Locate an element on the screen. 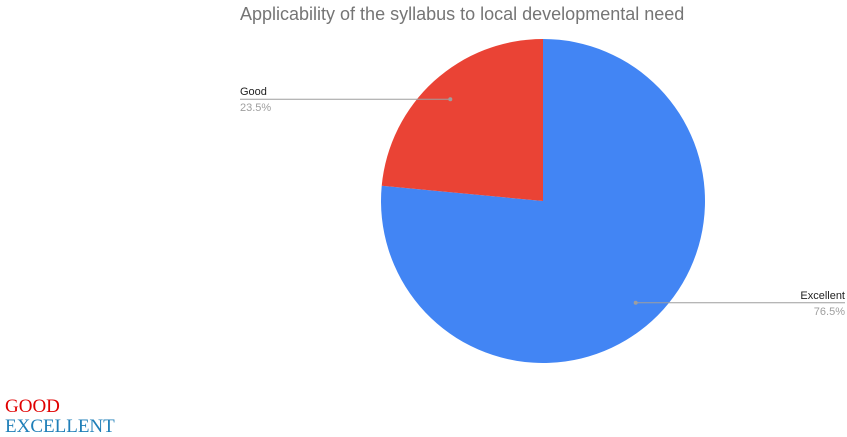  pie-slice-good is located at coordinates (462, 120).